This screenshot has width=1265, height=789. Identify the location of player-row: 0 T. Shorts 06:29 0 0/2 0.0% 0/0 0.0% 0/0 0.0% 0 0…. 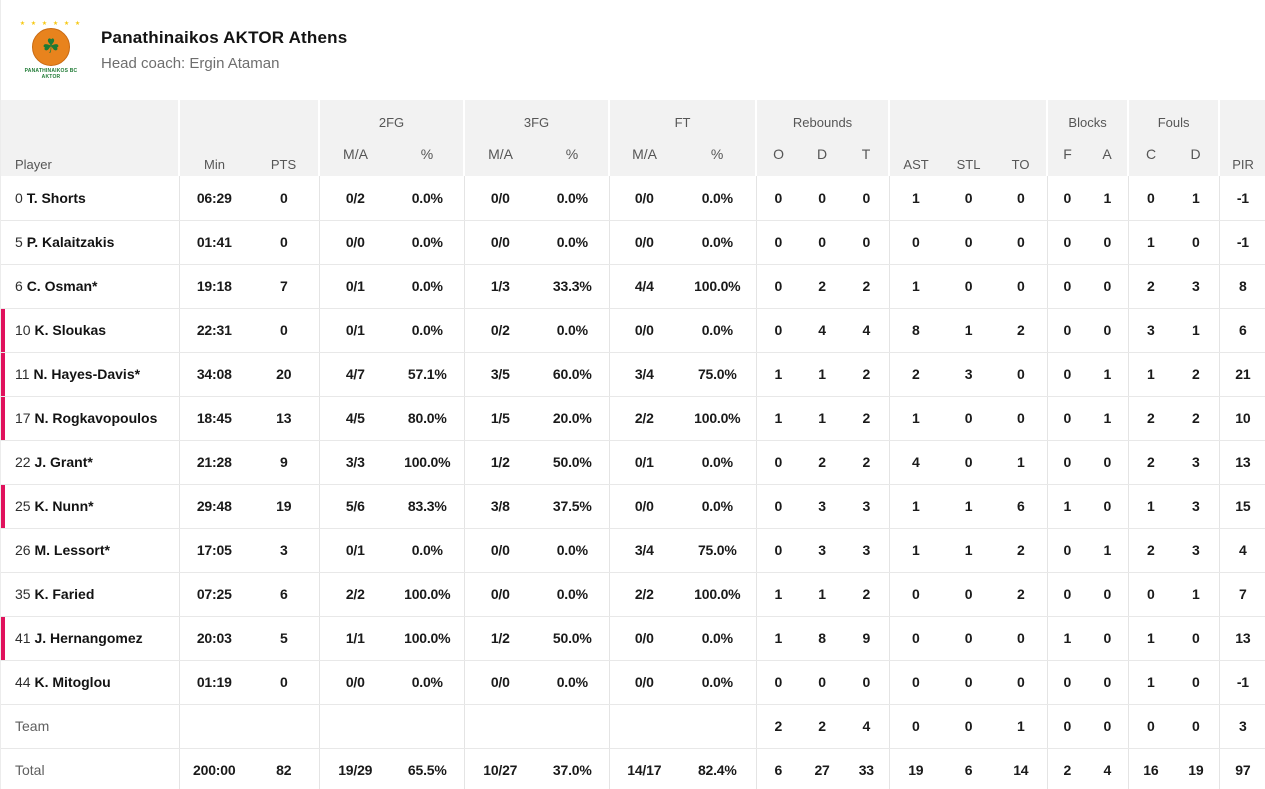
(633, 198).